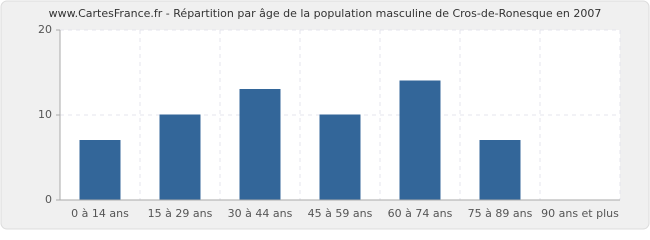  I want to click on x-tick-label: 90 ans et plus, so click(580, 213).